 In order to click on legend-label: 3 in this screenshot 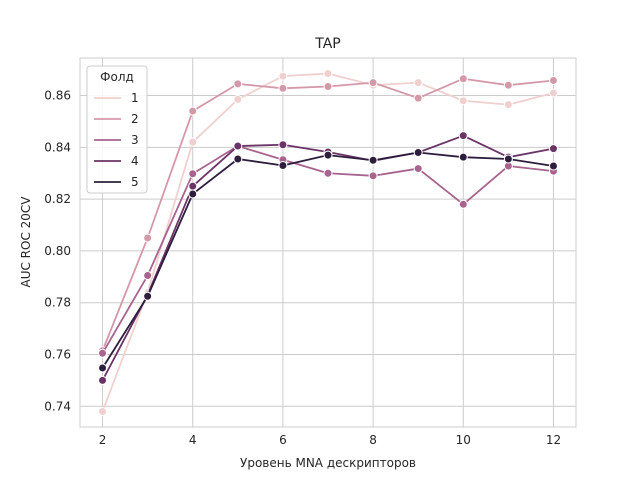, I will do `click(135, 140)`.